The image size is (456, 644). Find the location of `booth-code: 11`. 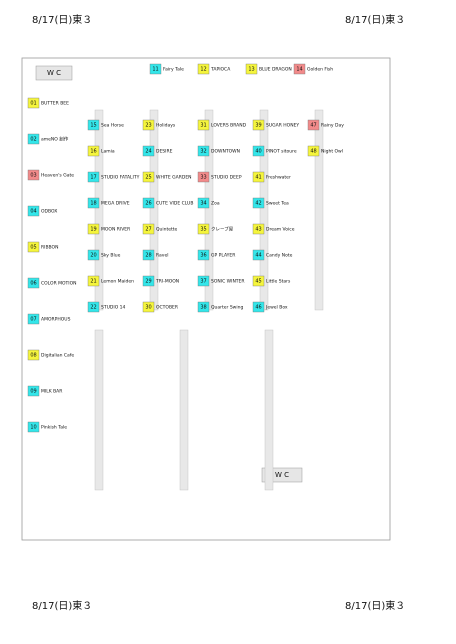

booth-code: 11 is located at coordinates (155, 70).